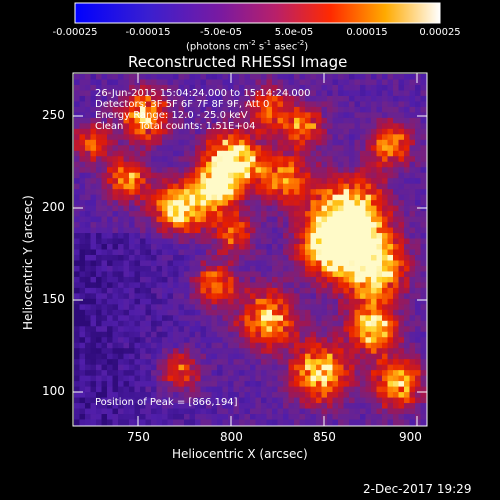  Describe the element at coordinates (247, 46) in the screenshot. I see `colorbar-units: (photons cm-2 s-1 asec-2)` at that location.